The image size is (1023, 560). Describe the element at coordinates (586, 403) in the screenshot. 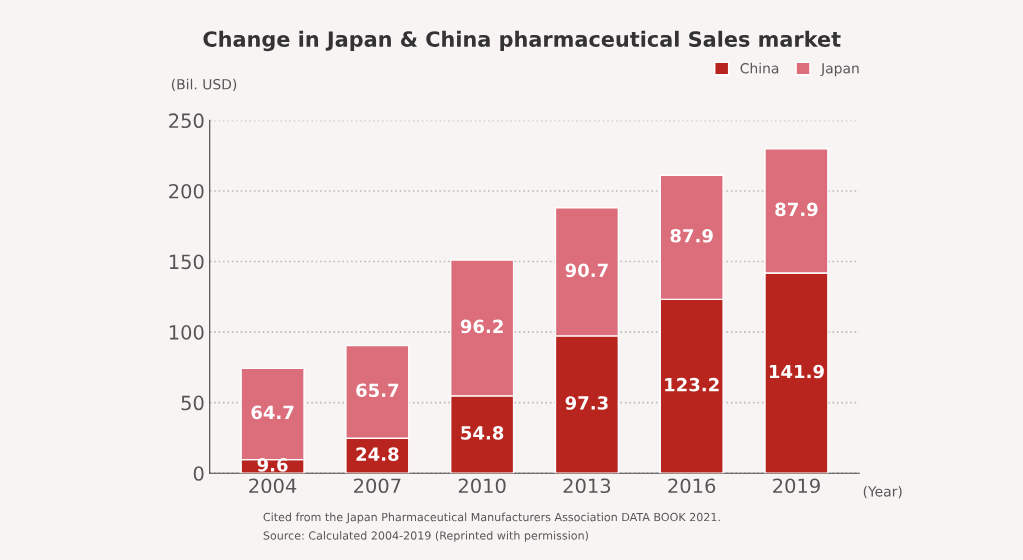

I see `data-label: 97.3` at that location.